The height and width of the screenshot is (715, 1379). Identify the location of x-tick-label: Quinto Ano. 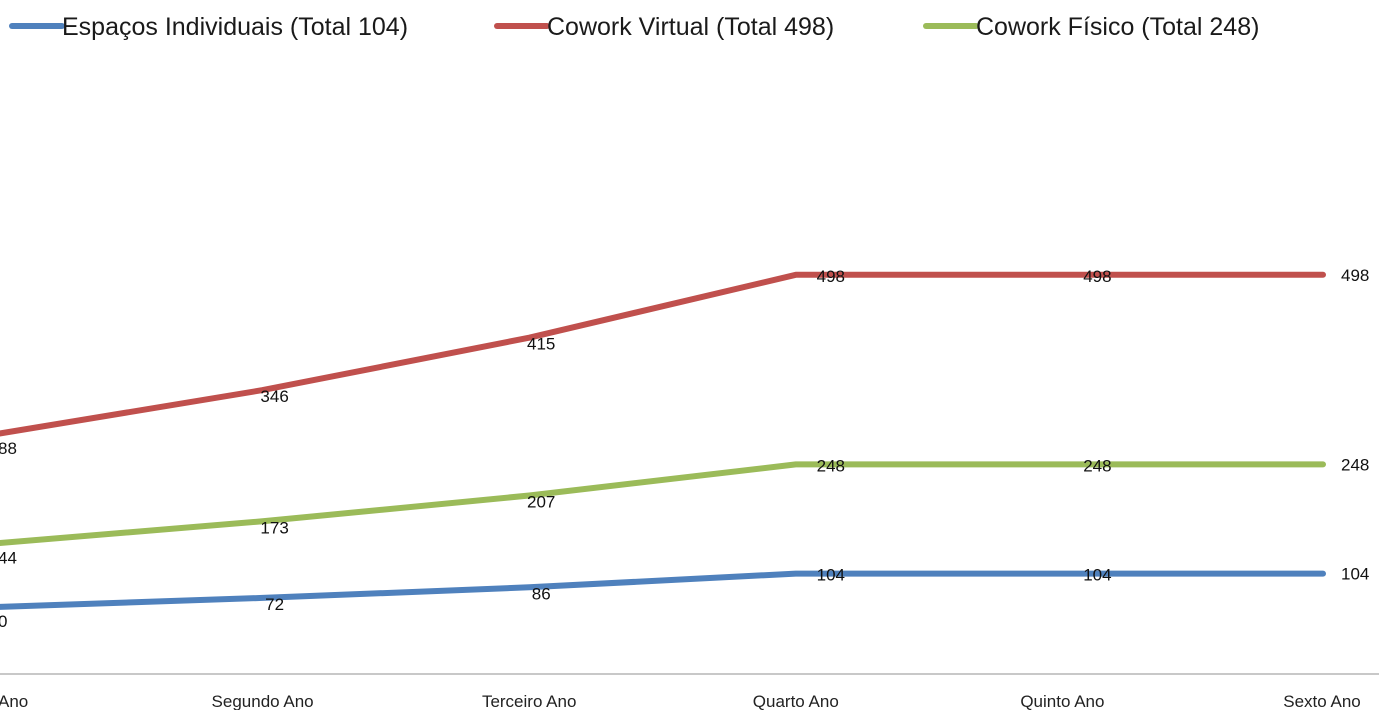
(1062, 701).